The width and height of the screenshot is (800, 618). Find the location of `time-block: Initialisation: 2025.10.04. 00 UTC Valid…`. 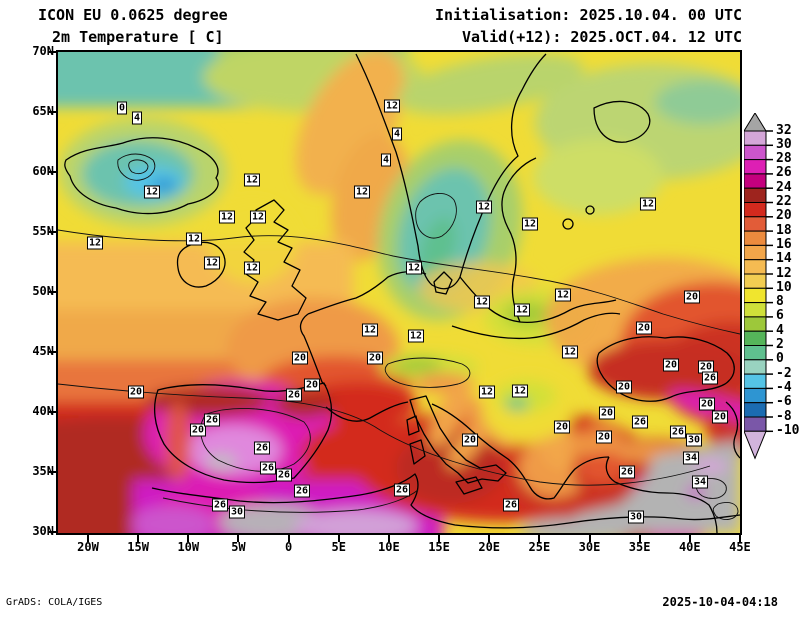

time-block: Initialisation: 2025.10.04. 00 UTC Valid… is located at coordinates (588, 26).